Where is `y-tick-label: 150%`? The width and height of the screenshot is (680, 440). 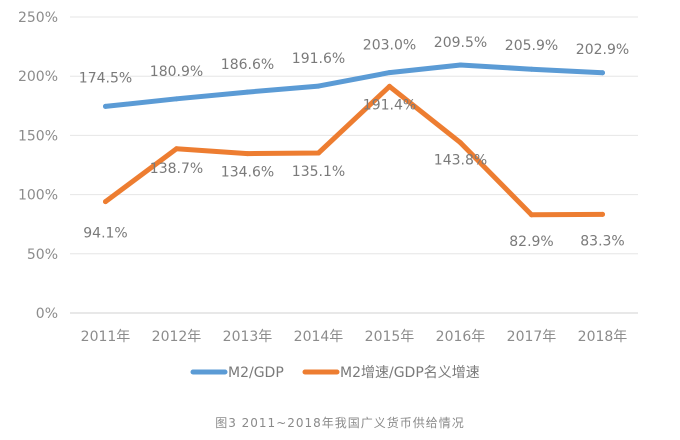 y-tick-label: 150% is located at coordinates (38, 136).